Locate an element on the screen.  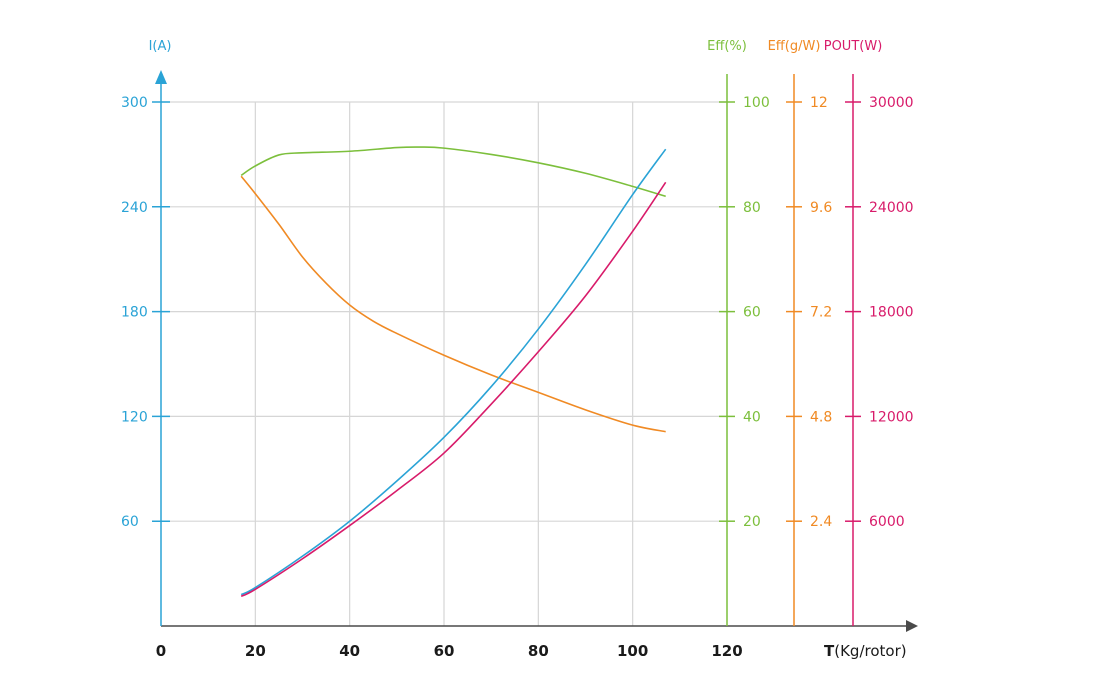
y-tick-label-pout: 24000 is located at coordinates (891, 208).